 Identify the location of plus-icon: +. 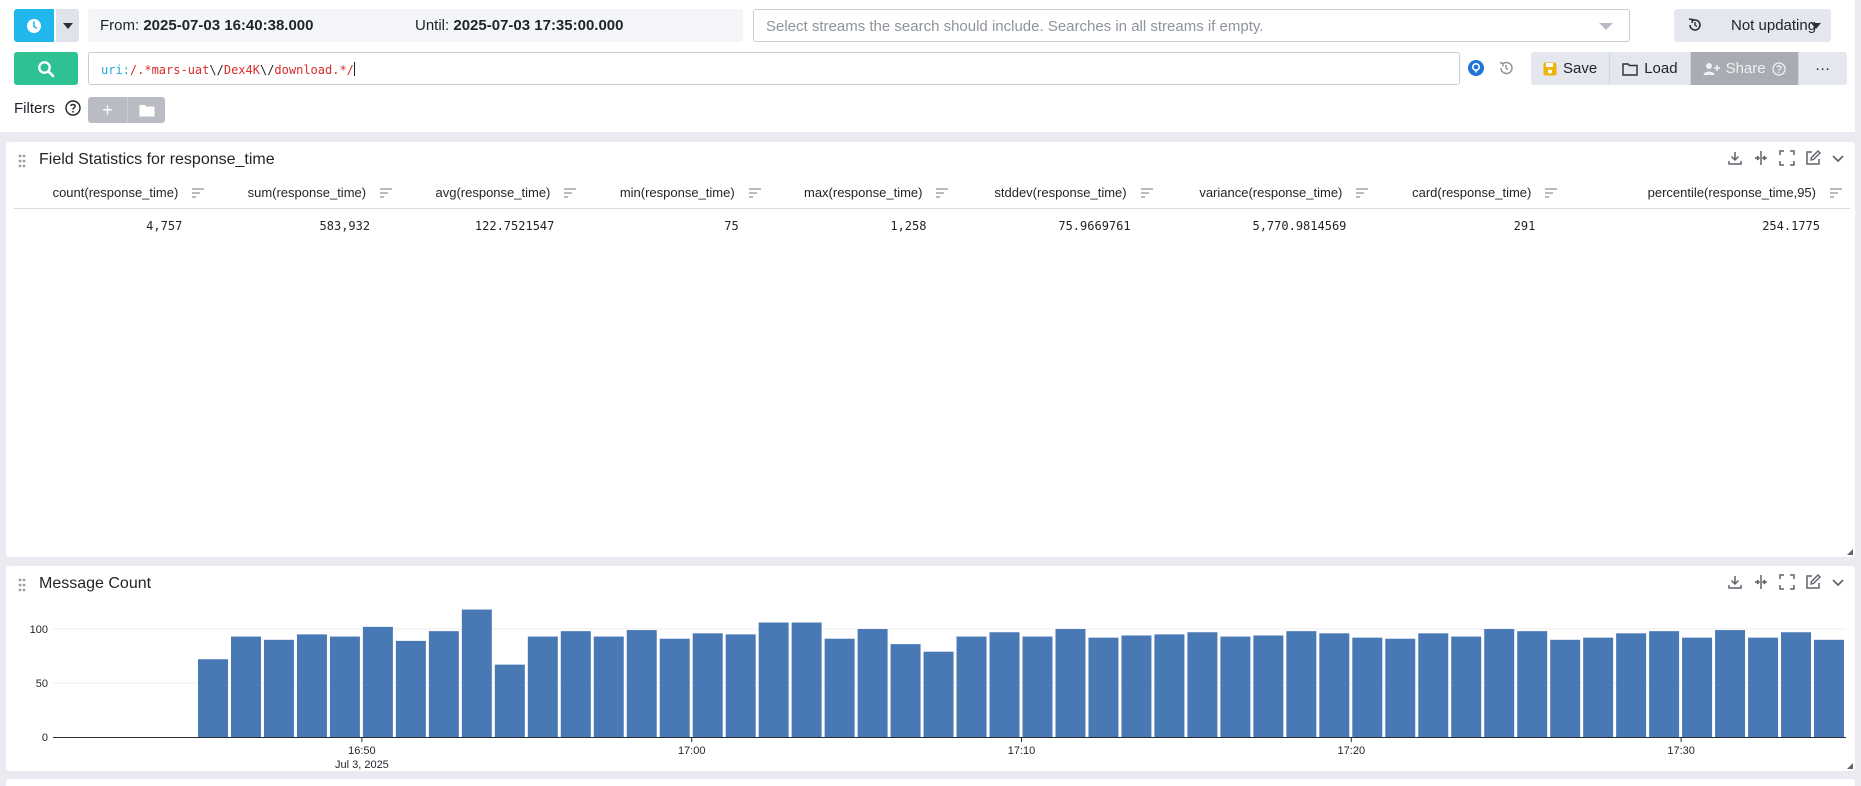
(107, 110).